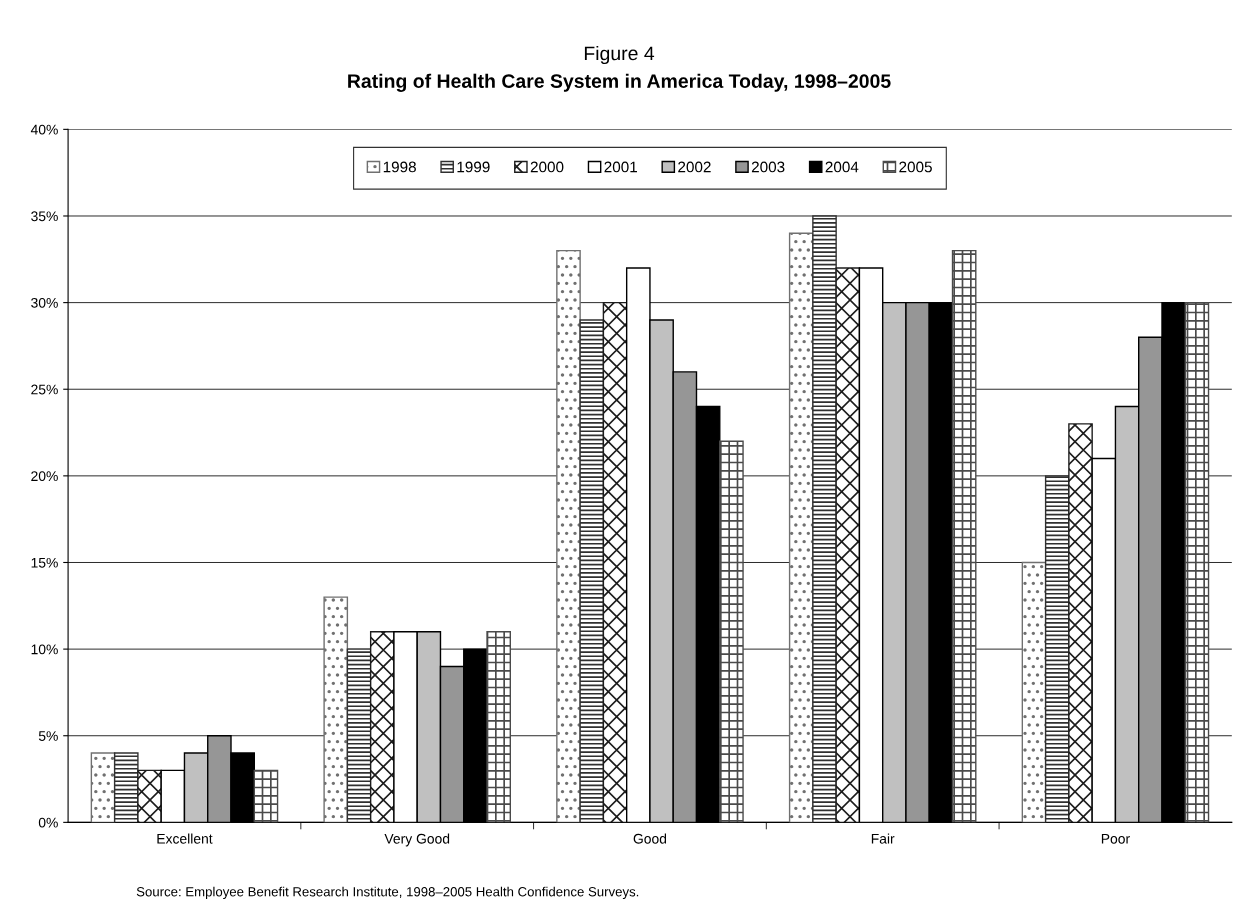  I want to click on x-tick-label: Excellent, so click(185, 838).